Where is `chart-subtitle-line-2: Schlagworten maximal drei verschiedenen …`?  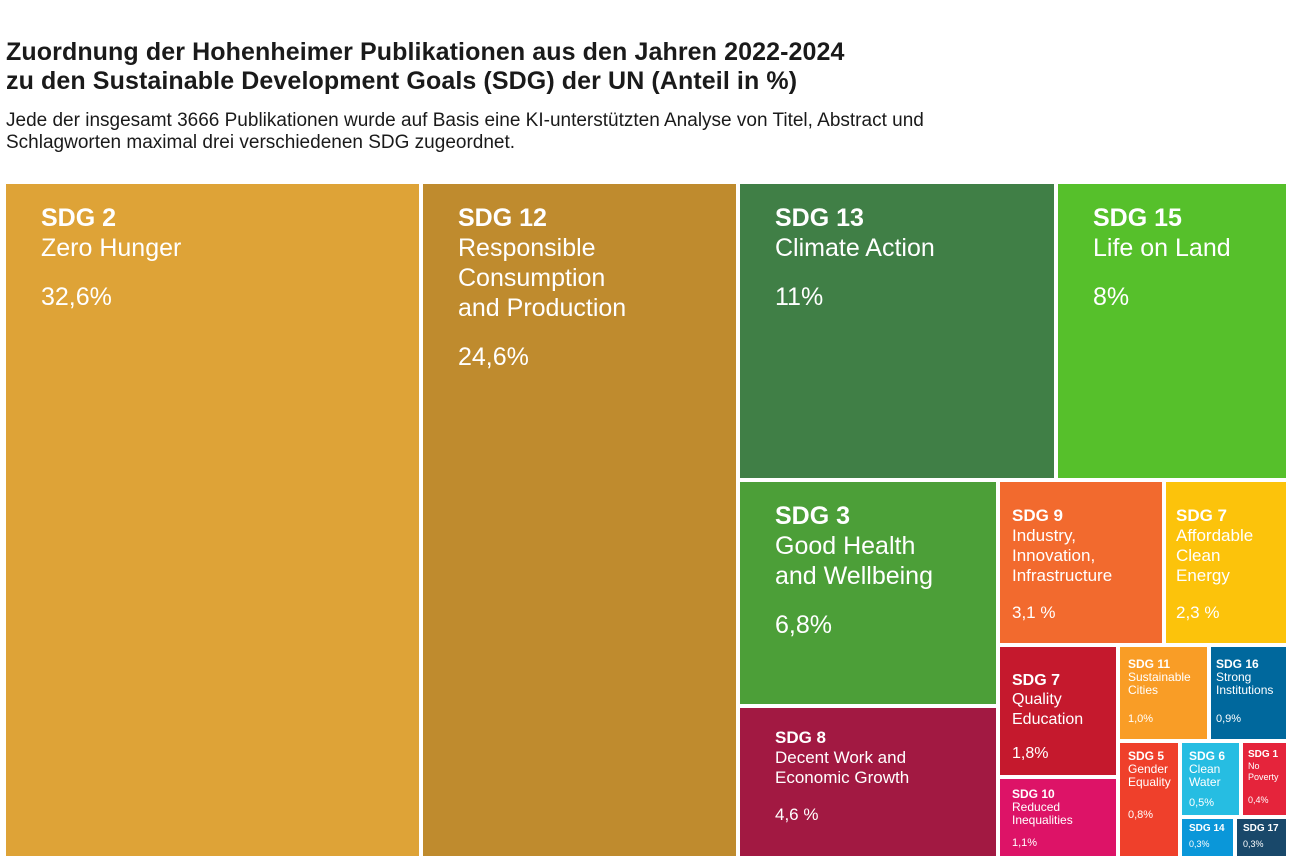 chart-subtitle-line-2: Schlagworten maximal drei verschiedenen … is located at coordinates (261, 142).